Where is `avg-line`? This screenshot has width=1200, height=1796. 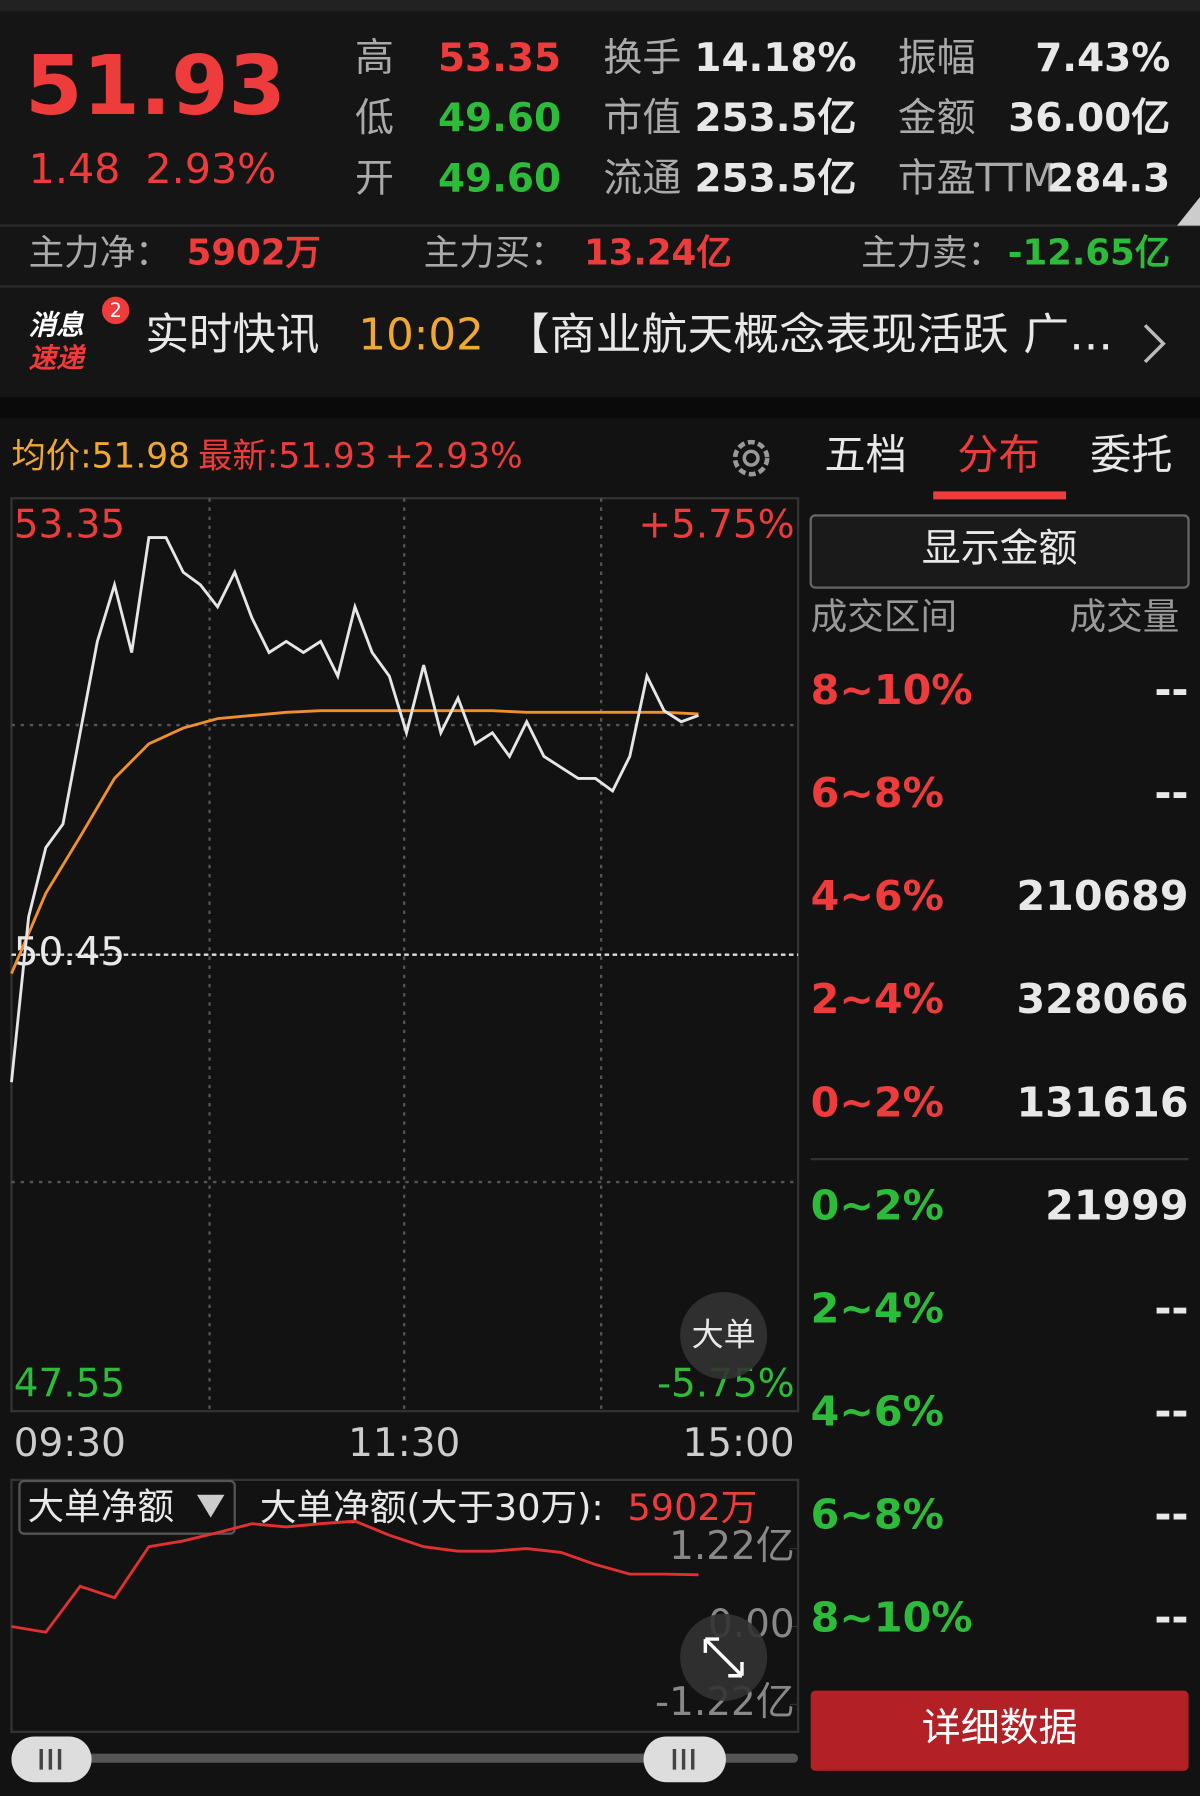 avg-line is located at coordinates (354, 842).